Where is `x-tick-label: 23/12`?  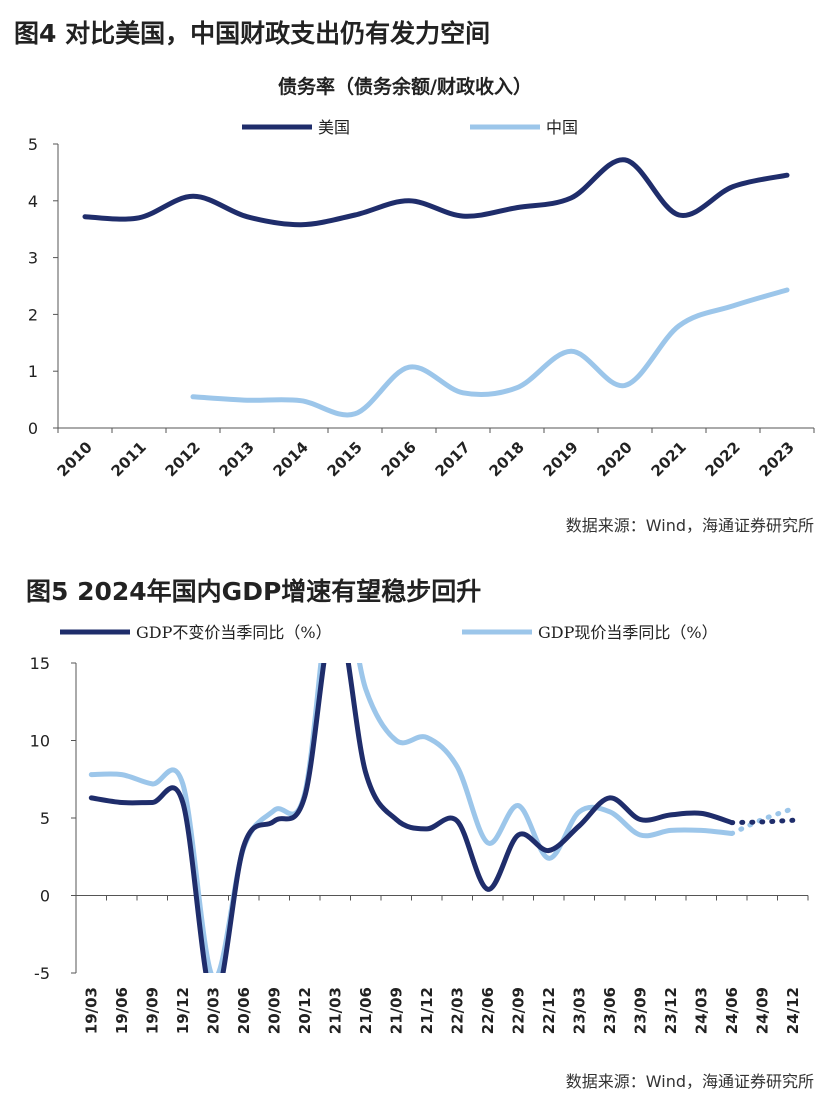
x-tick-label: 23/12 is located at coordinates (671, 1010).